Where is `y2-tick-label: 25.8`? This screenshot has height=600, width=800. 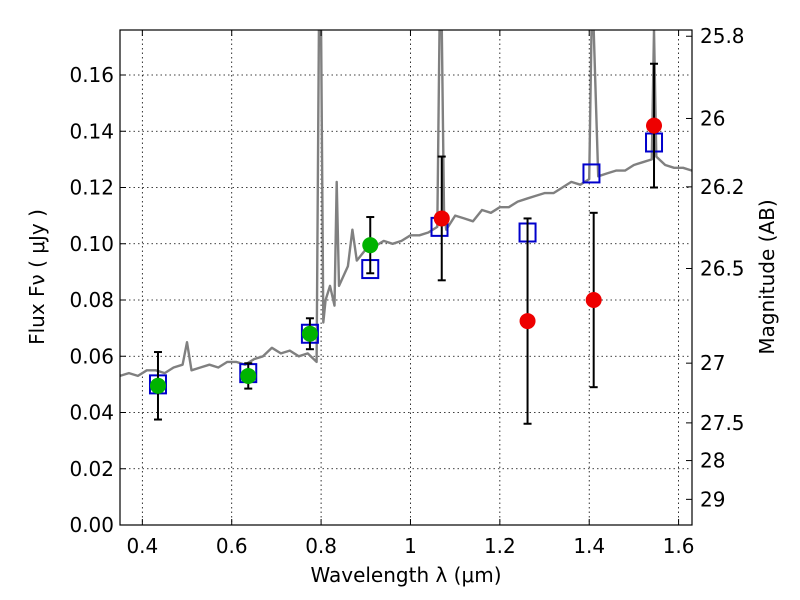 y2-tick-label: 25.8 is located at coordinates (722, 36).